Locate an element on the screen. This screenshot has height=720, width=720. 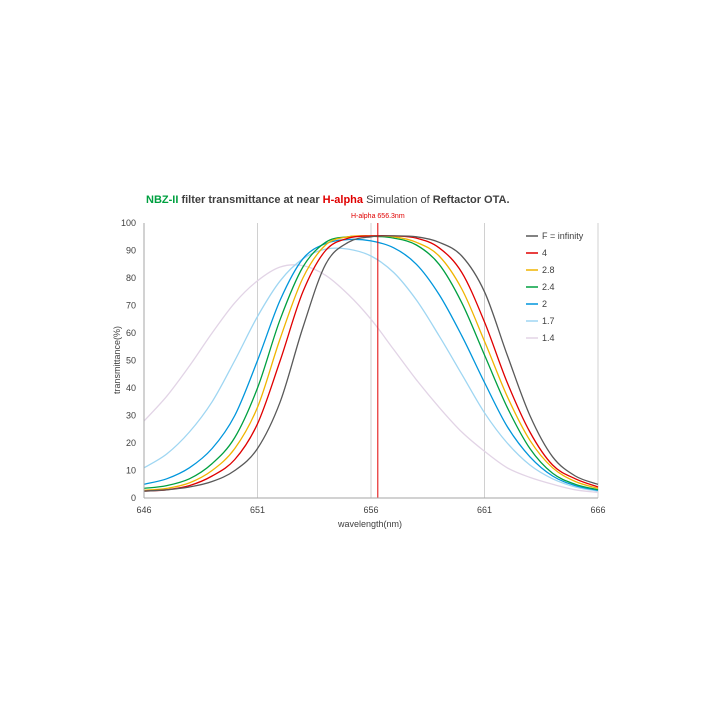
title-ota: Reftactor OTA. is located at coordinates (471, 200).